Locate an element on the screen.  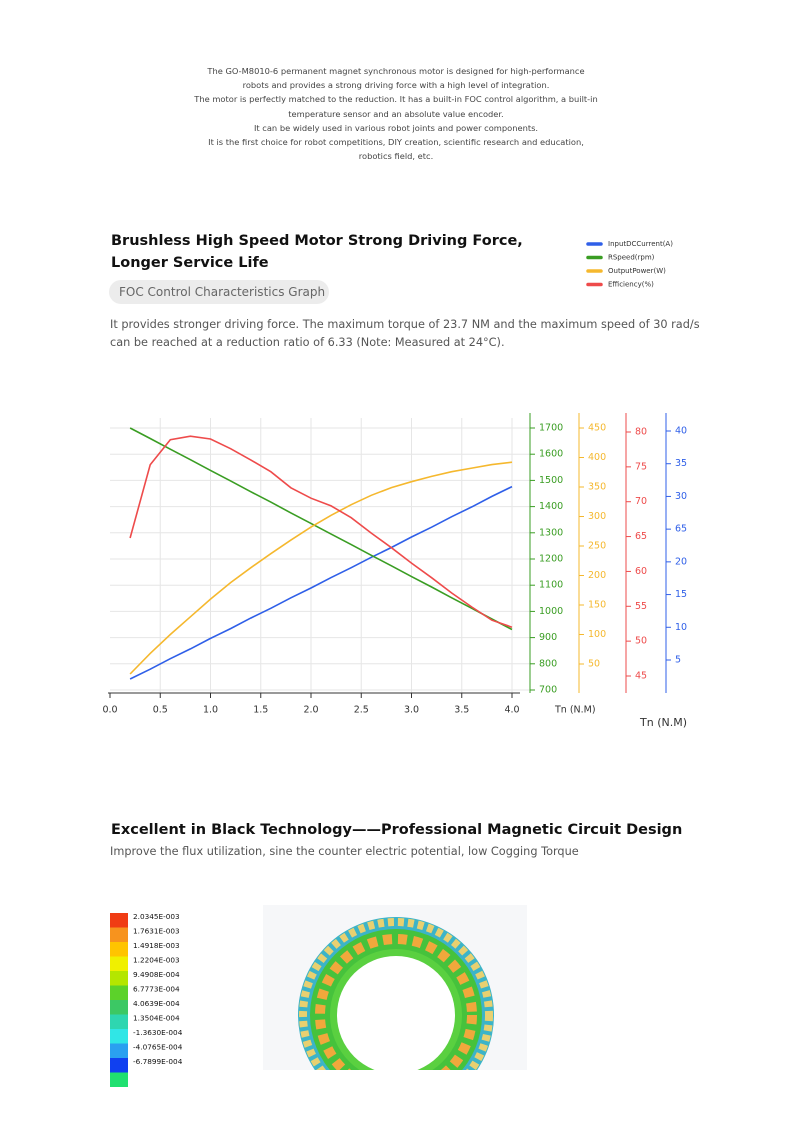
y-tick-label: 20 is located at coordinates (681, 561).